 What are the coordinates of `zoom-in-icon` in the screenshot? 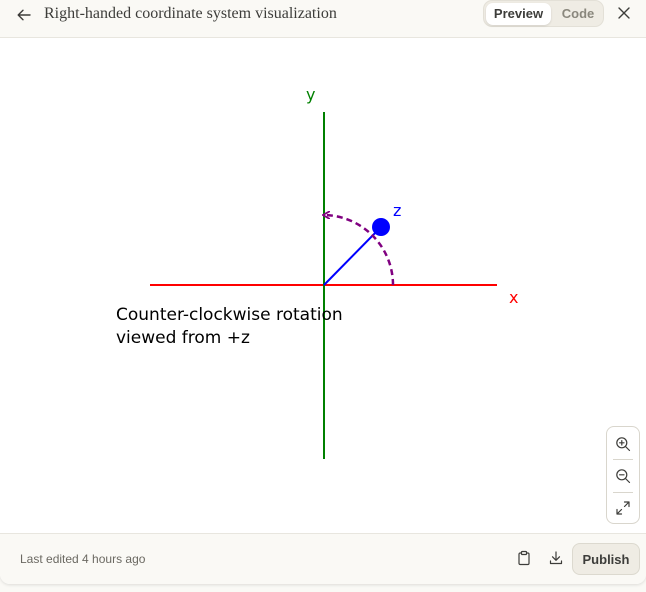 It's located at (623, 444).